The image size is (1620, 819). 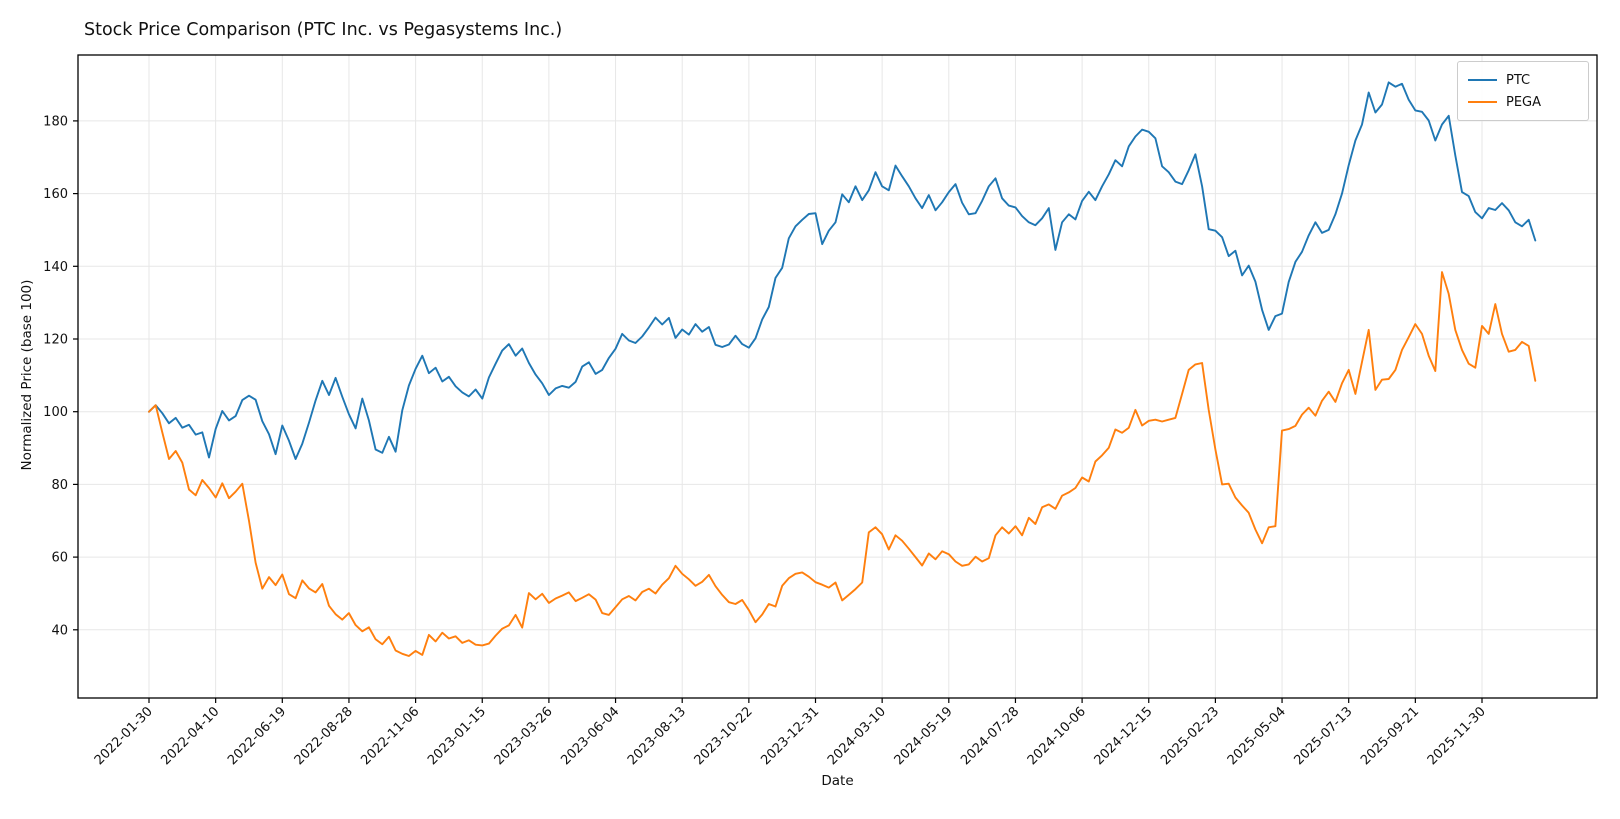 What do you see at coordinates (1482, 80) in the screenshot?
I see `ptc-line-swatch-icon` at bounding box center [1482, 80].